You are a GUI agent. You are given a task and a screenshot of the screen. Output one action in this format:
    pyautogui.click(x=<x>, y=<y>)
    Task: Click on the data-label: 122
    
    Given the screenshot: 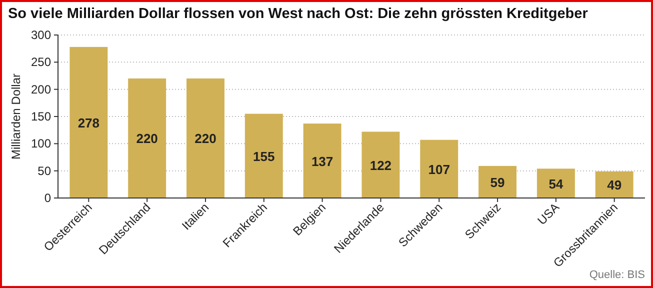 What is the action you would take?
    pyautogui.click(x=381, y=165)
    